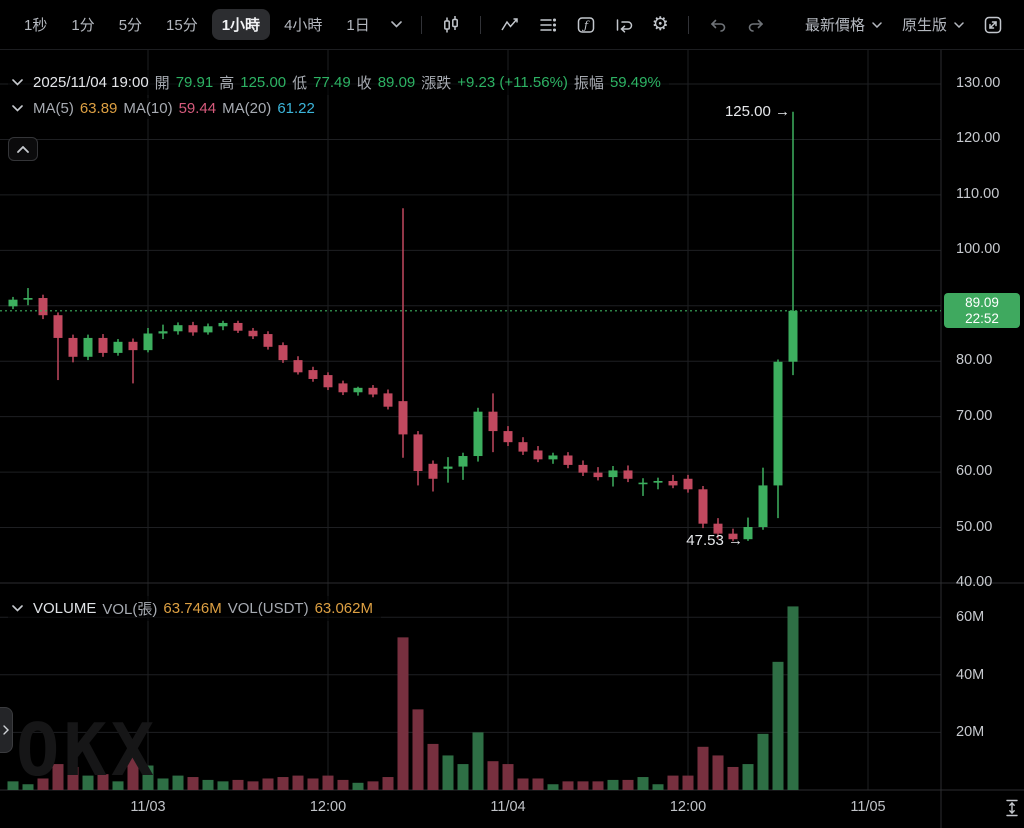 The width and height of the screenshot is (1024, 828). What do you see at coordinates (357, 24) in the screenshot?
I see `timeframe-1d: 1日` at bounding box center [357, 24].